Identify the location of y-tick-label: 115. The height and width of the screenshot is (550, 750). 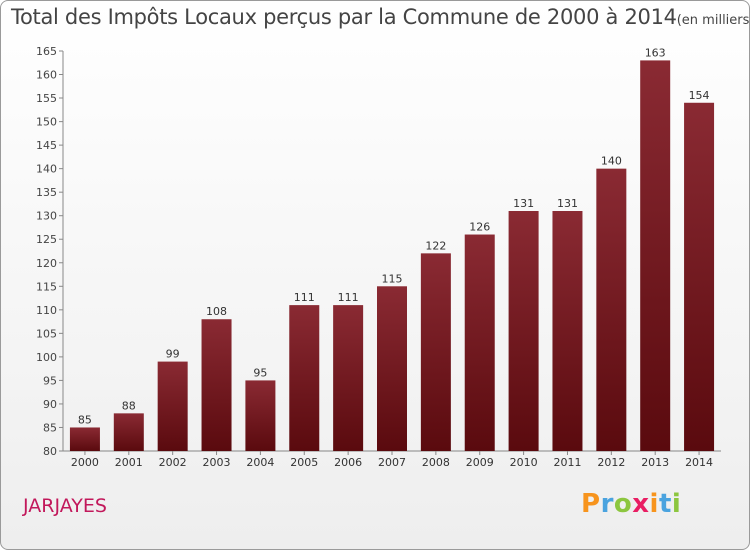
(46, 286).